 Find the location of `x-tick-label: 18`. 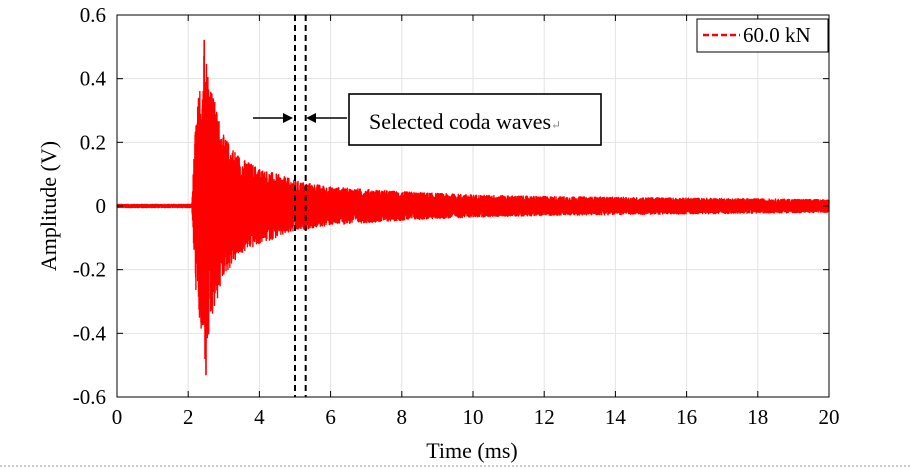

x-tick-label: 18 is located at coordinates (757, 417).